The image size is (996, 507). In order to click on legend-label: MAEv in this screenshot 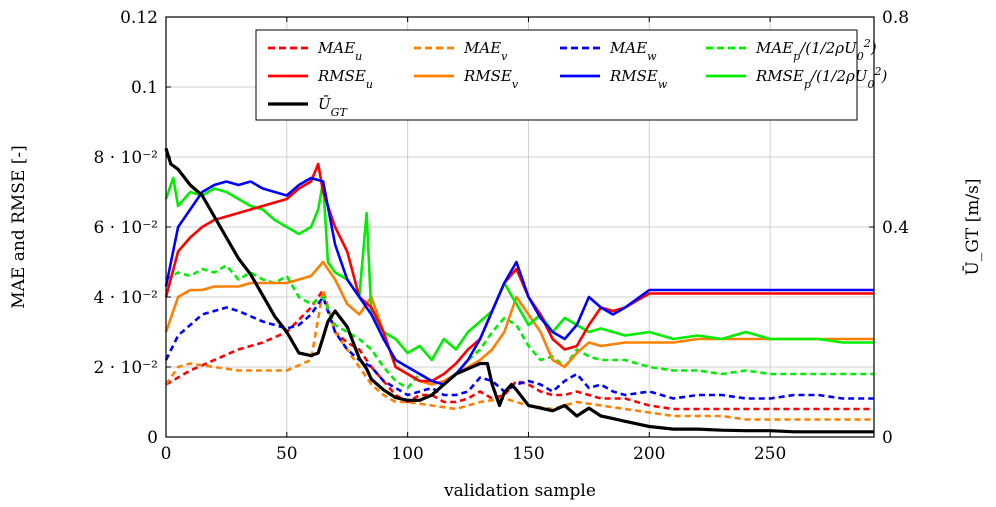, I will do `click(485, 51)`.